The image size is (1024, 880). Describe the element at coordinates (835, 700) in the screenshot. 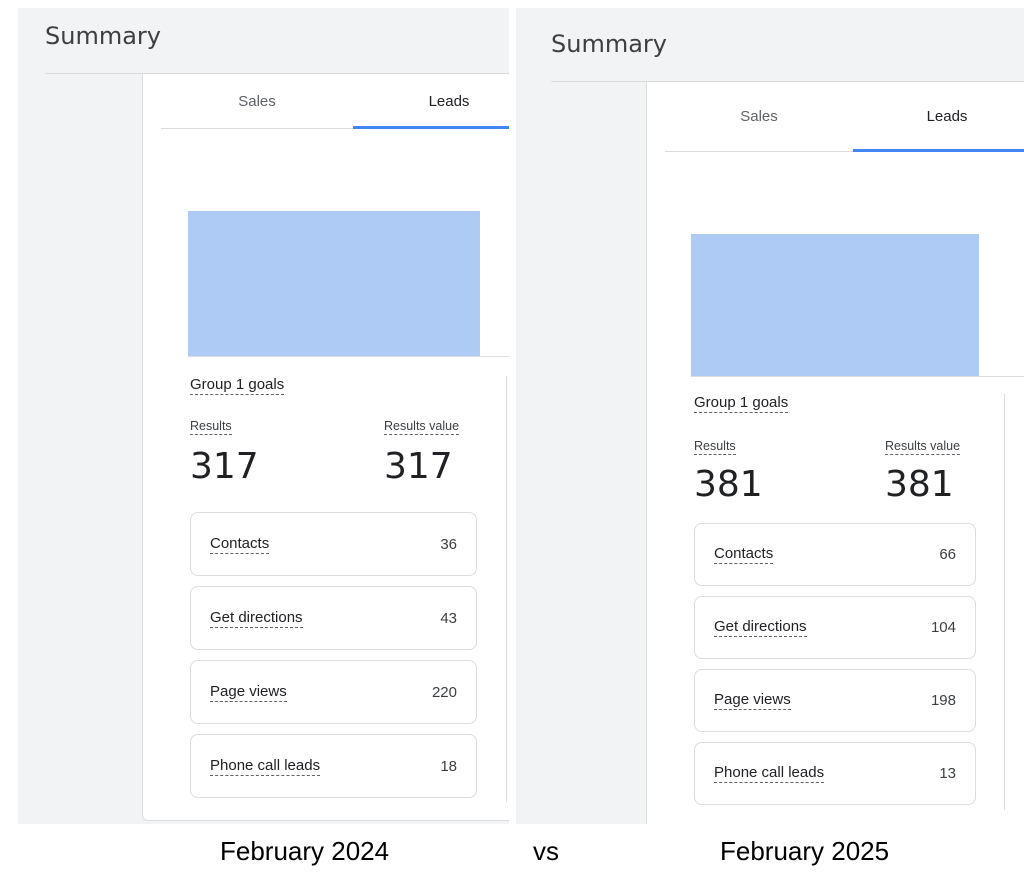

I see `goal-card-page-views: Page views 198` at that location.